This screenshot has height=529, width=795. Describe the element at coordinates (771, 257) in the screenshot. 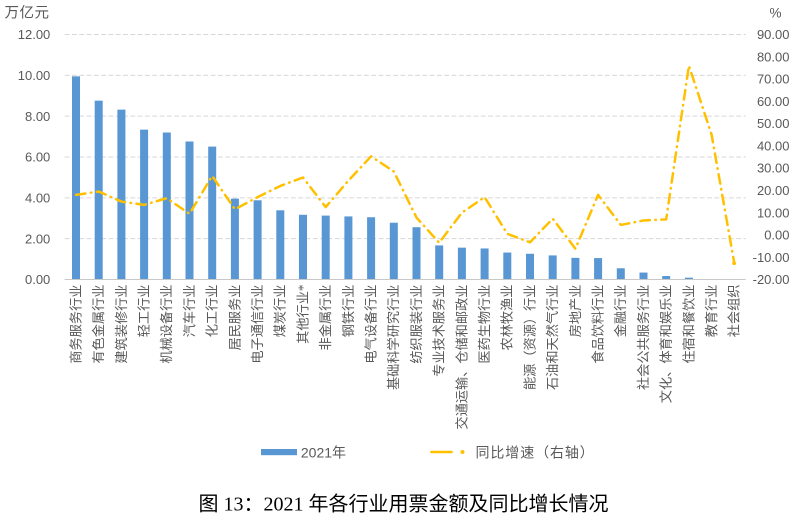

I see `svg-text: -10.00` at that location.